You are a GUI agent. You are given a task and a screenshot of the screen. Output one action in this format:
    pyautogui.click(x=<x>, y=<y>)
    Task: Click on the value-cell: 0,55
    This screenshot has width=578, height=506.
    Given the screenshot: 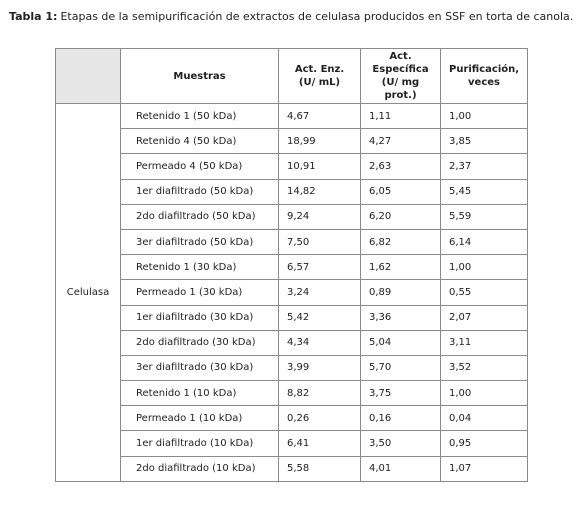 What is the action you would take?
    pyautogui.click(x=484, y=292)
    